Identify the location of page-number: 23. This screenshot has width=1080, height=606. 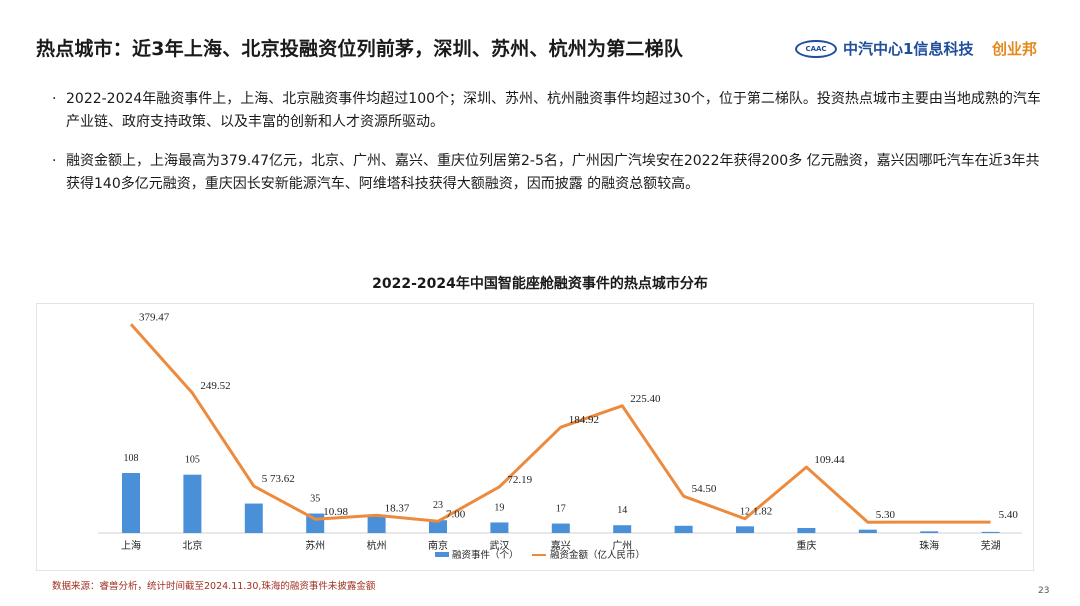
(1044, 591).